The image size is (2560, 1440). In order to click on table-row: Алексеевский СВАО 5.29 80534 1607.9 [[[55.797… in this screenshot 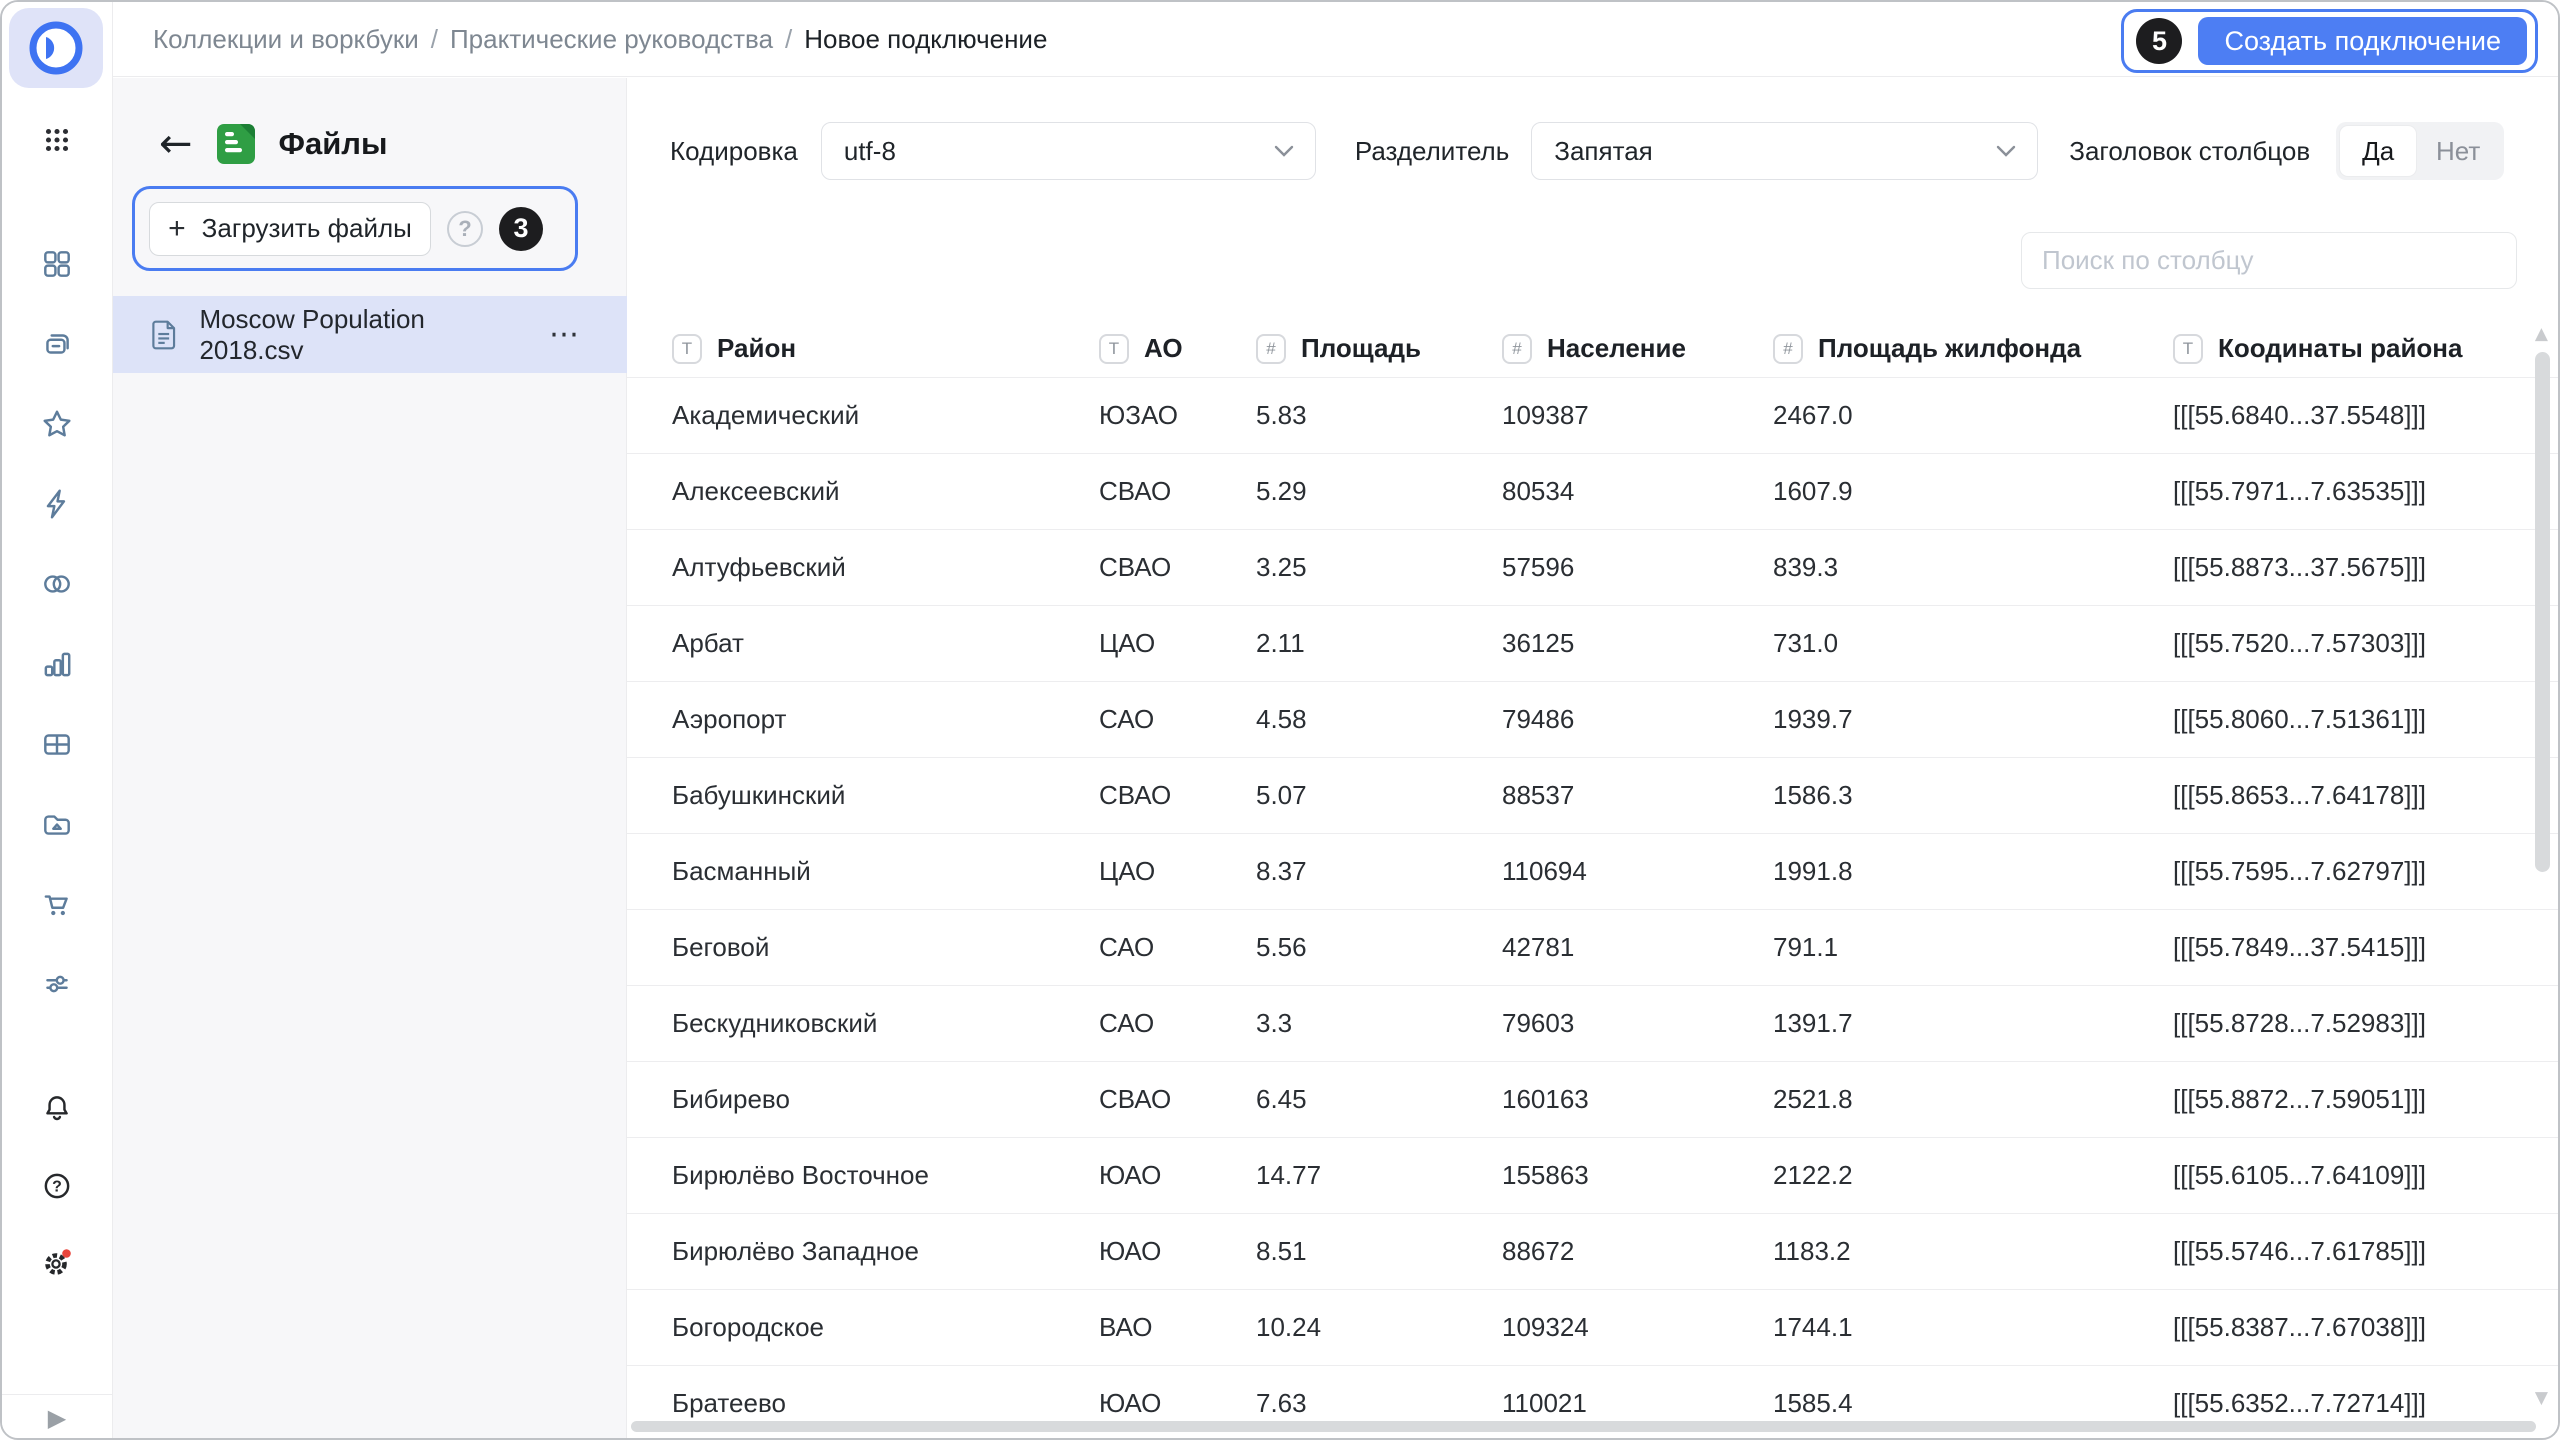, I will do `click(1592, 492)`.